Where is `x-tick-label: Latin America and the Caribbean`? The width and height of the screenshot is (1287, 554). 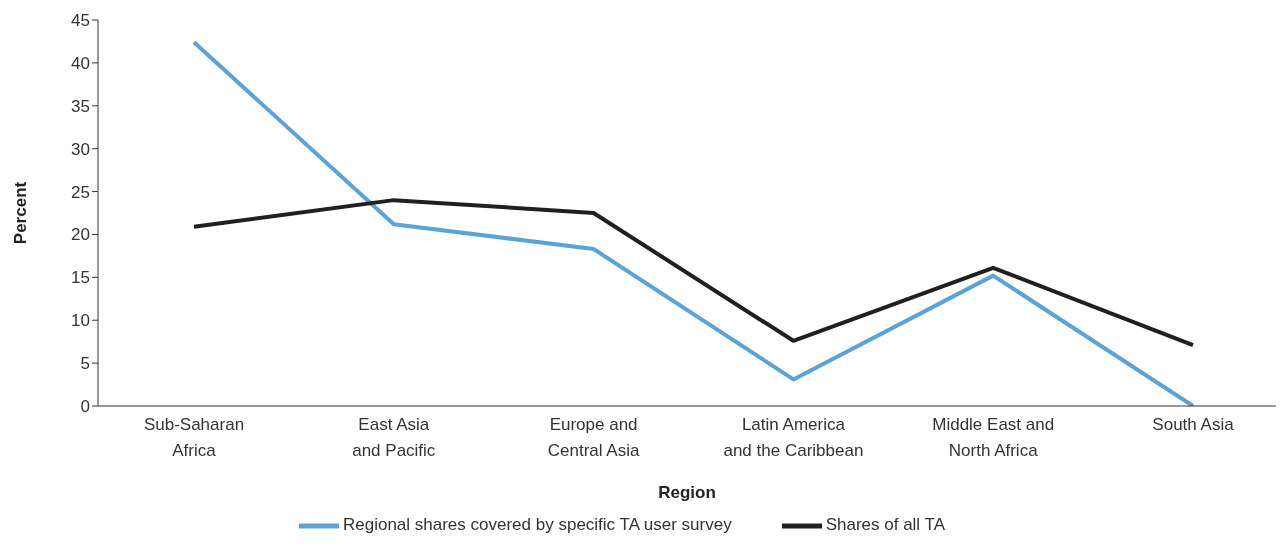 x-tick-label: Latin America and the Caribbean is located at coordinates (793, 437).